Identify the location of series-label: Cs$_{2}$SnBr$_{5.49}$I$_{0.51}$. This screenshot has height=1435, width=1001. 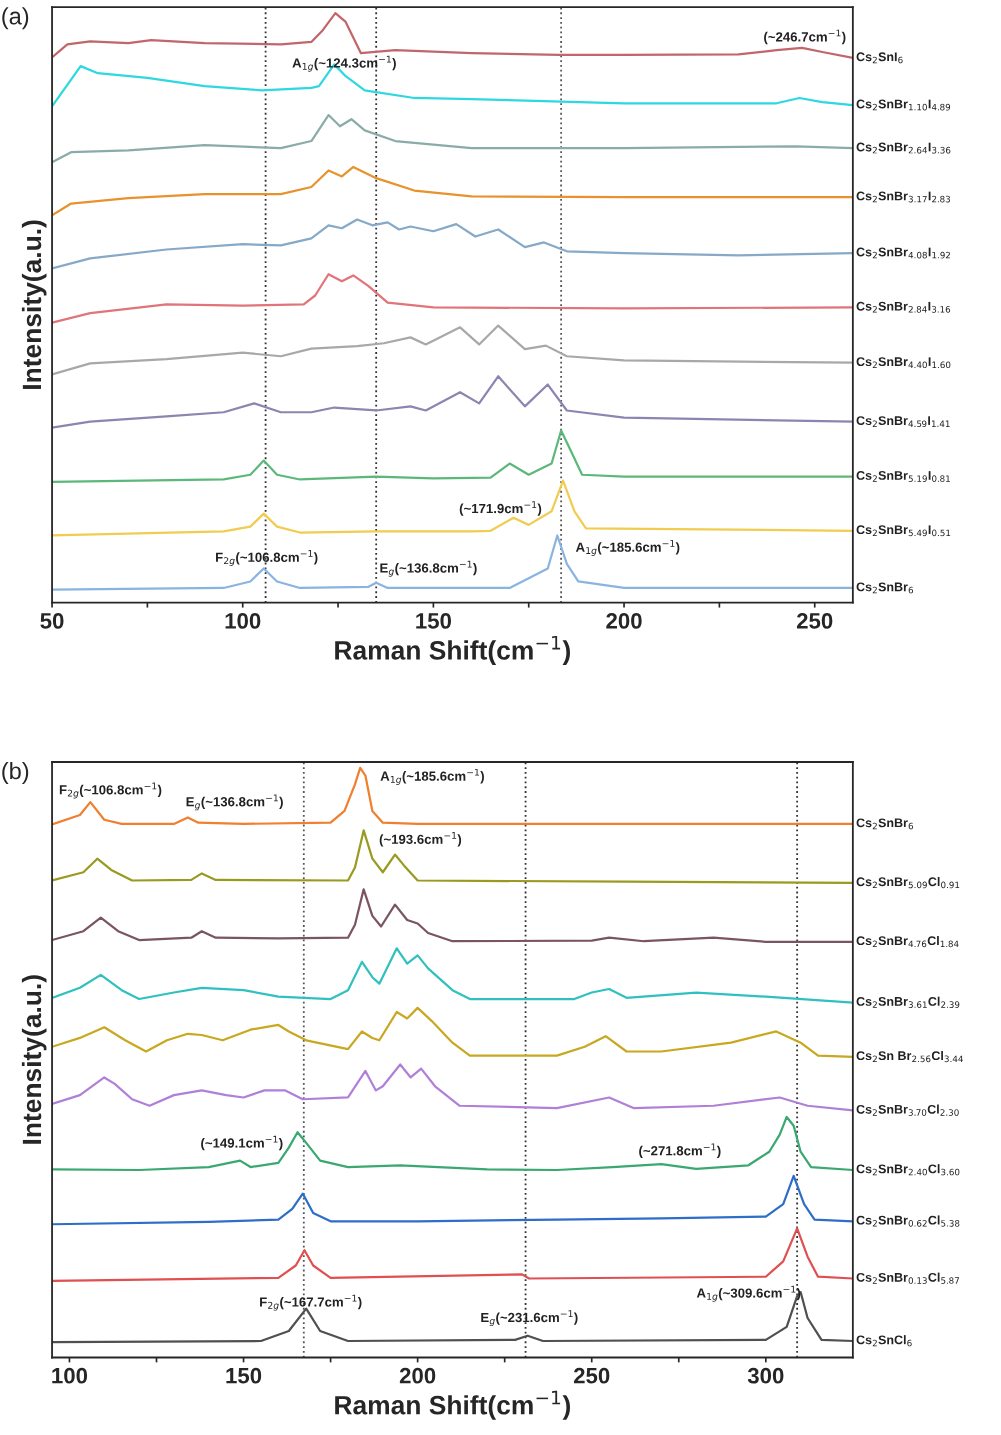
(903, 531).